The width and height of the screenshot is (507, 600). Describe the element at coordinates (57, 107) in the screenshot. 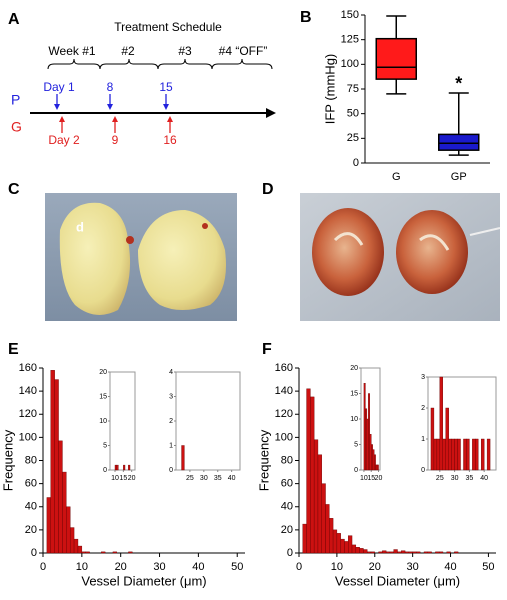

I see `day-arrowhead` at that location.